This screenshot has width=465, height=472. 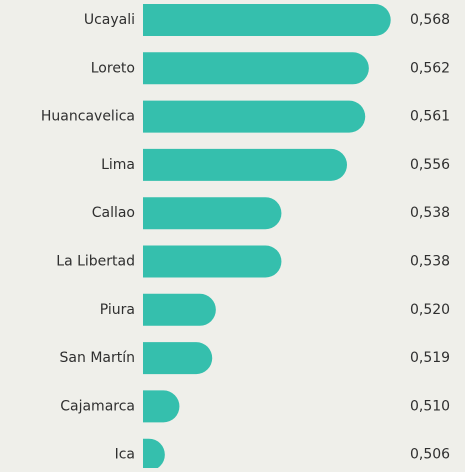 I want to click on value-label: 0,556, so click(x=430, y=165).